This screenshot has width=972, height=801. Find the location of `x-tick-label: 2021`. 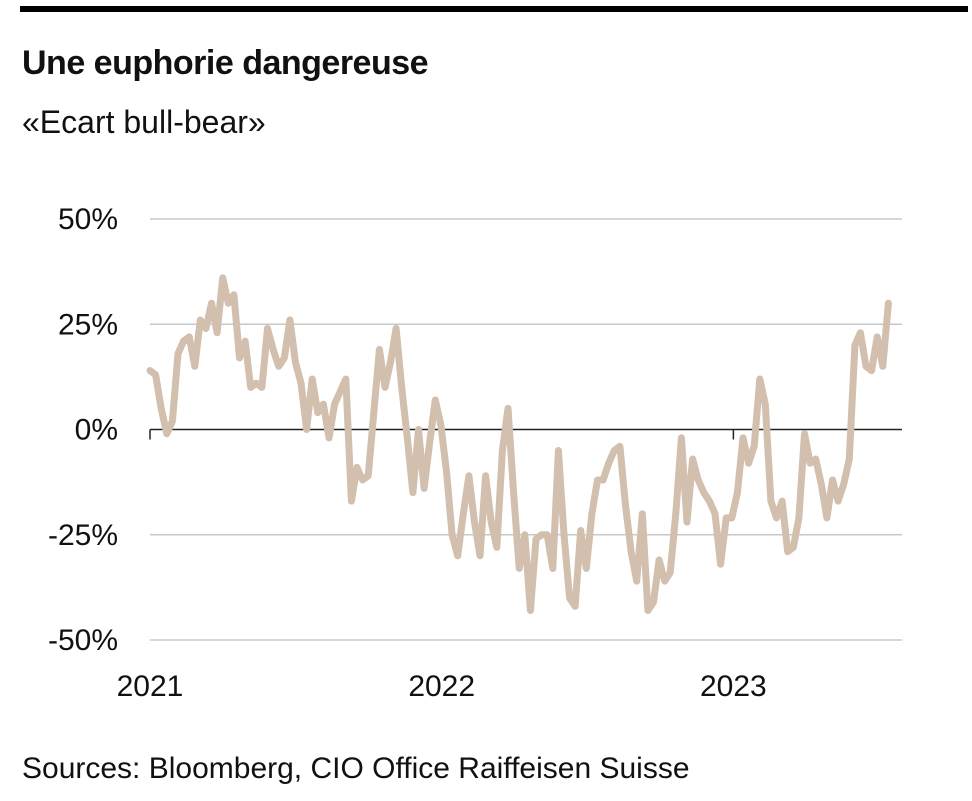

x-tick-label: 2021 is located at coordinates (150, 686).